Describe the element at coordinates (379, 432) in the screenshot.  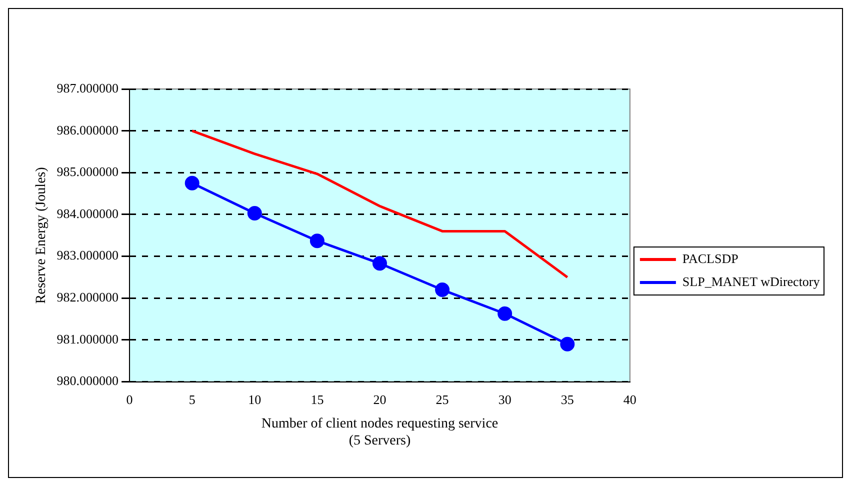
I see `x-axis-title: Number of client nodes requesting service (5 Servers)` at that location.